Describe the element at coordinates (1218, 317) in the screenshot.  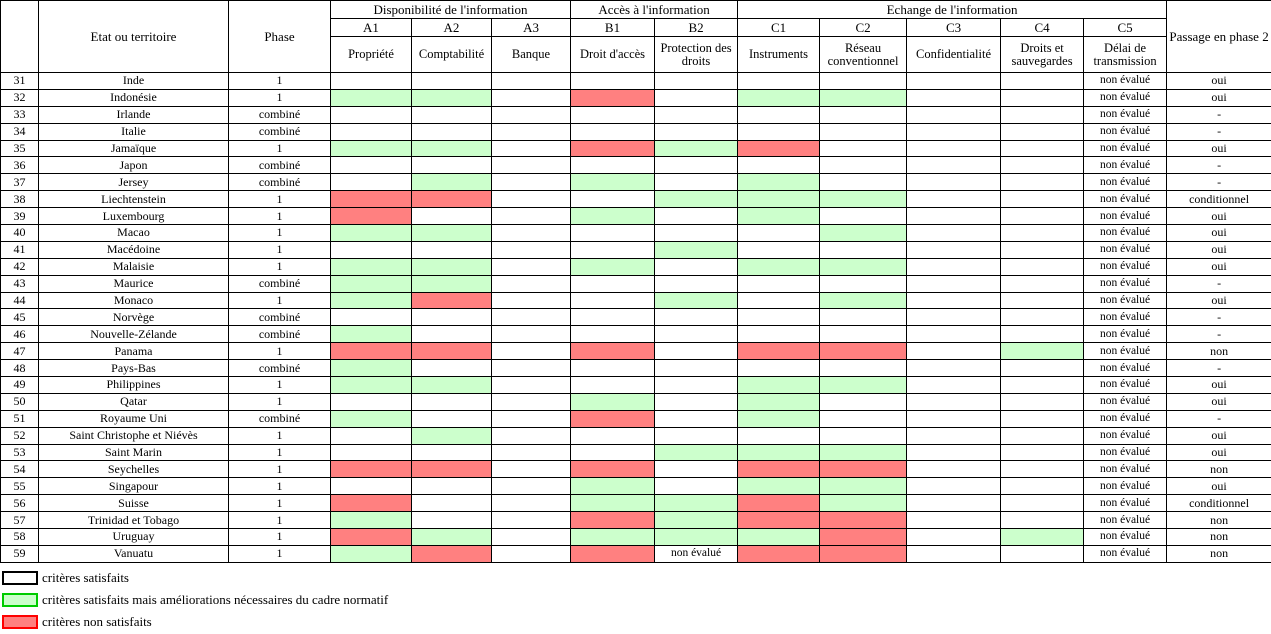
I see `passage-cell: -` at that location.